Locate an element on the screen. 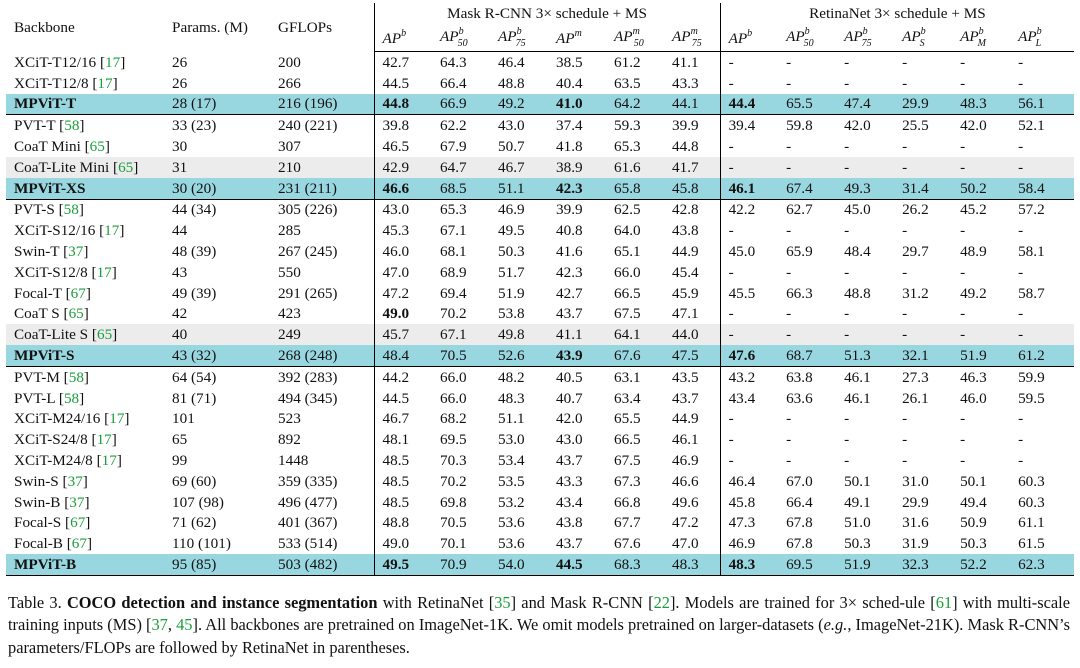  backbone-name: CoaT S is located at coordinates (37, 314).